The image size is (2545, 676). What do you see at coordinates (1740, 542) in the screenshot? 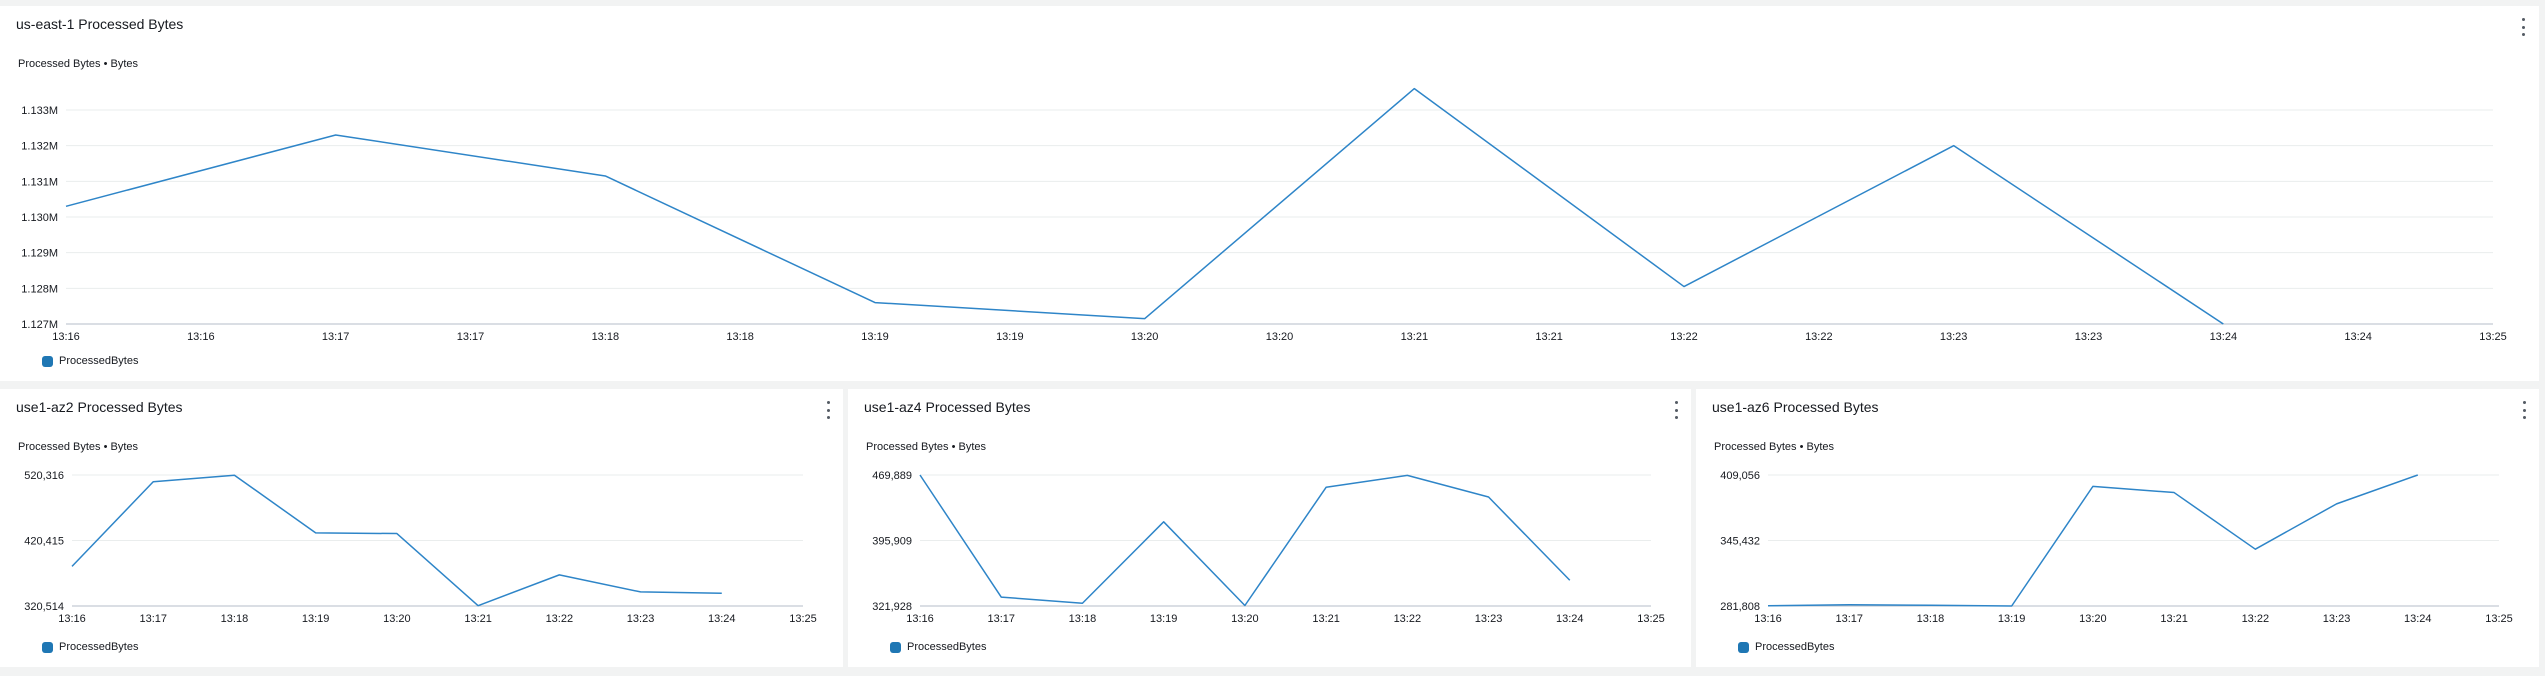
I see `y-tick-label: 345,432` at bounding box center [1740, 542].